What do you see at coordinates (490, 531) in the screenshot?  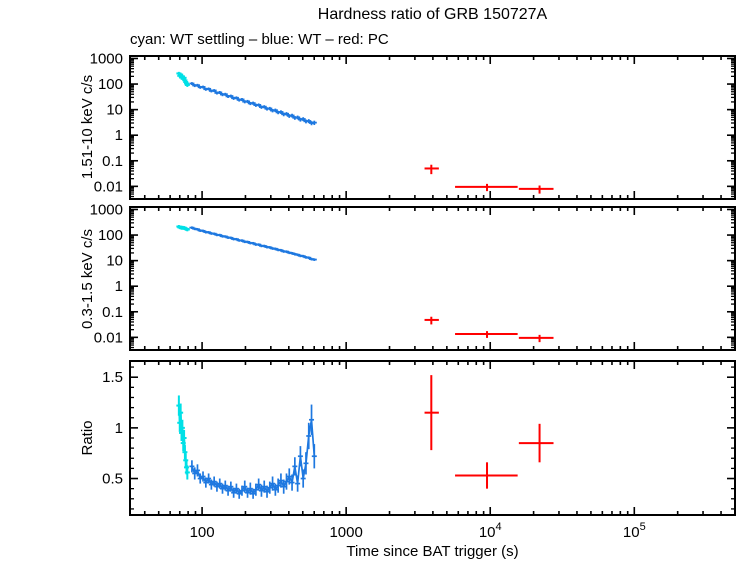 I see `x-tick-label: 10⁴` at bounding box center [490, 531].